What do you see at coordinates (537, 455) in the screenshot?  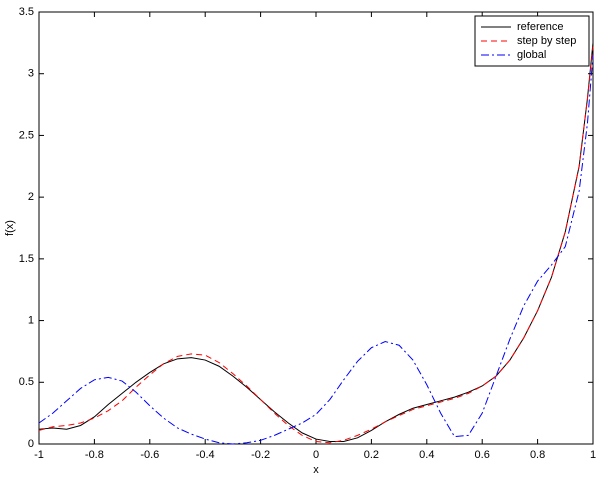 I see `x-tick-label: 0.8` at bounding box center [537, 455].